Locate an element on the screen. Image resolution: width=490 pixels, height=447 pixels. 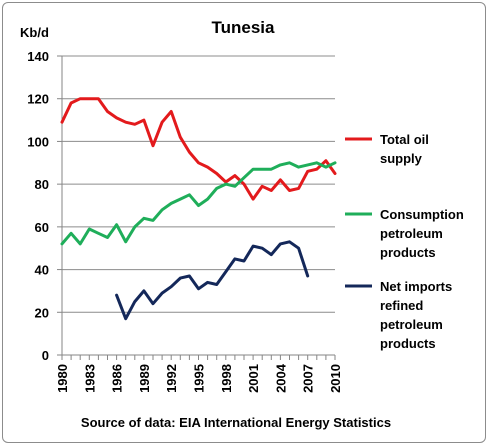
y-axis-label: Kb/d is located at coordinates (34, 32).